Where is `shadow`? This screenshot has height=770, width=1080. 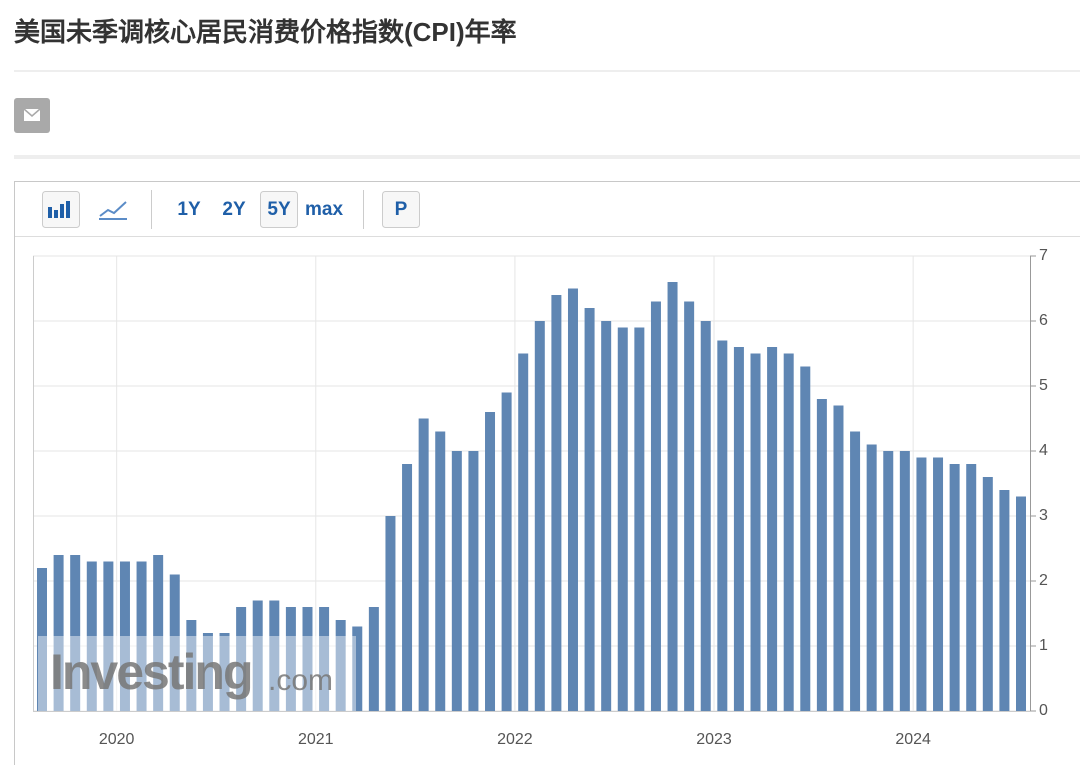 shadow is located at coordinates (547, 157).